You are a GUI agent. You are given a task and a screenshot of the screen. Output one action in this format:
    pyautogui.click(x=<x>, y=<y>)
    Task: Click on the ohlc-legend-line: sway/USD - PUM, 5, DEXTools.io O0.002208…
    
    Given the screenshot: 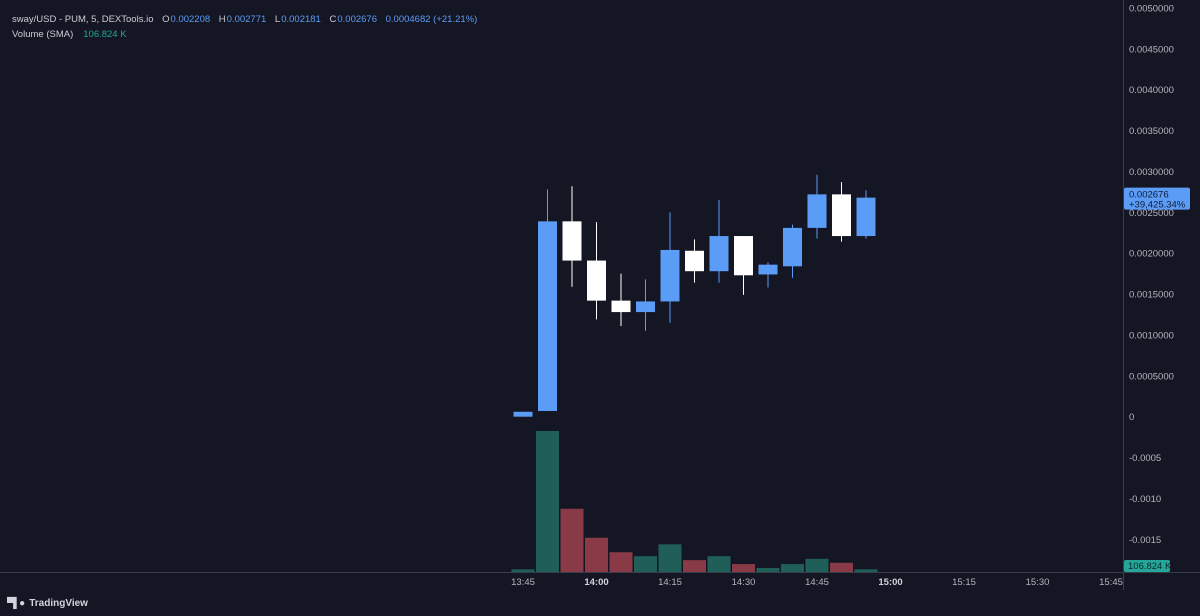 What is the action you would take?
    pyautogui.click(x=247, y=19)
    